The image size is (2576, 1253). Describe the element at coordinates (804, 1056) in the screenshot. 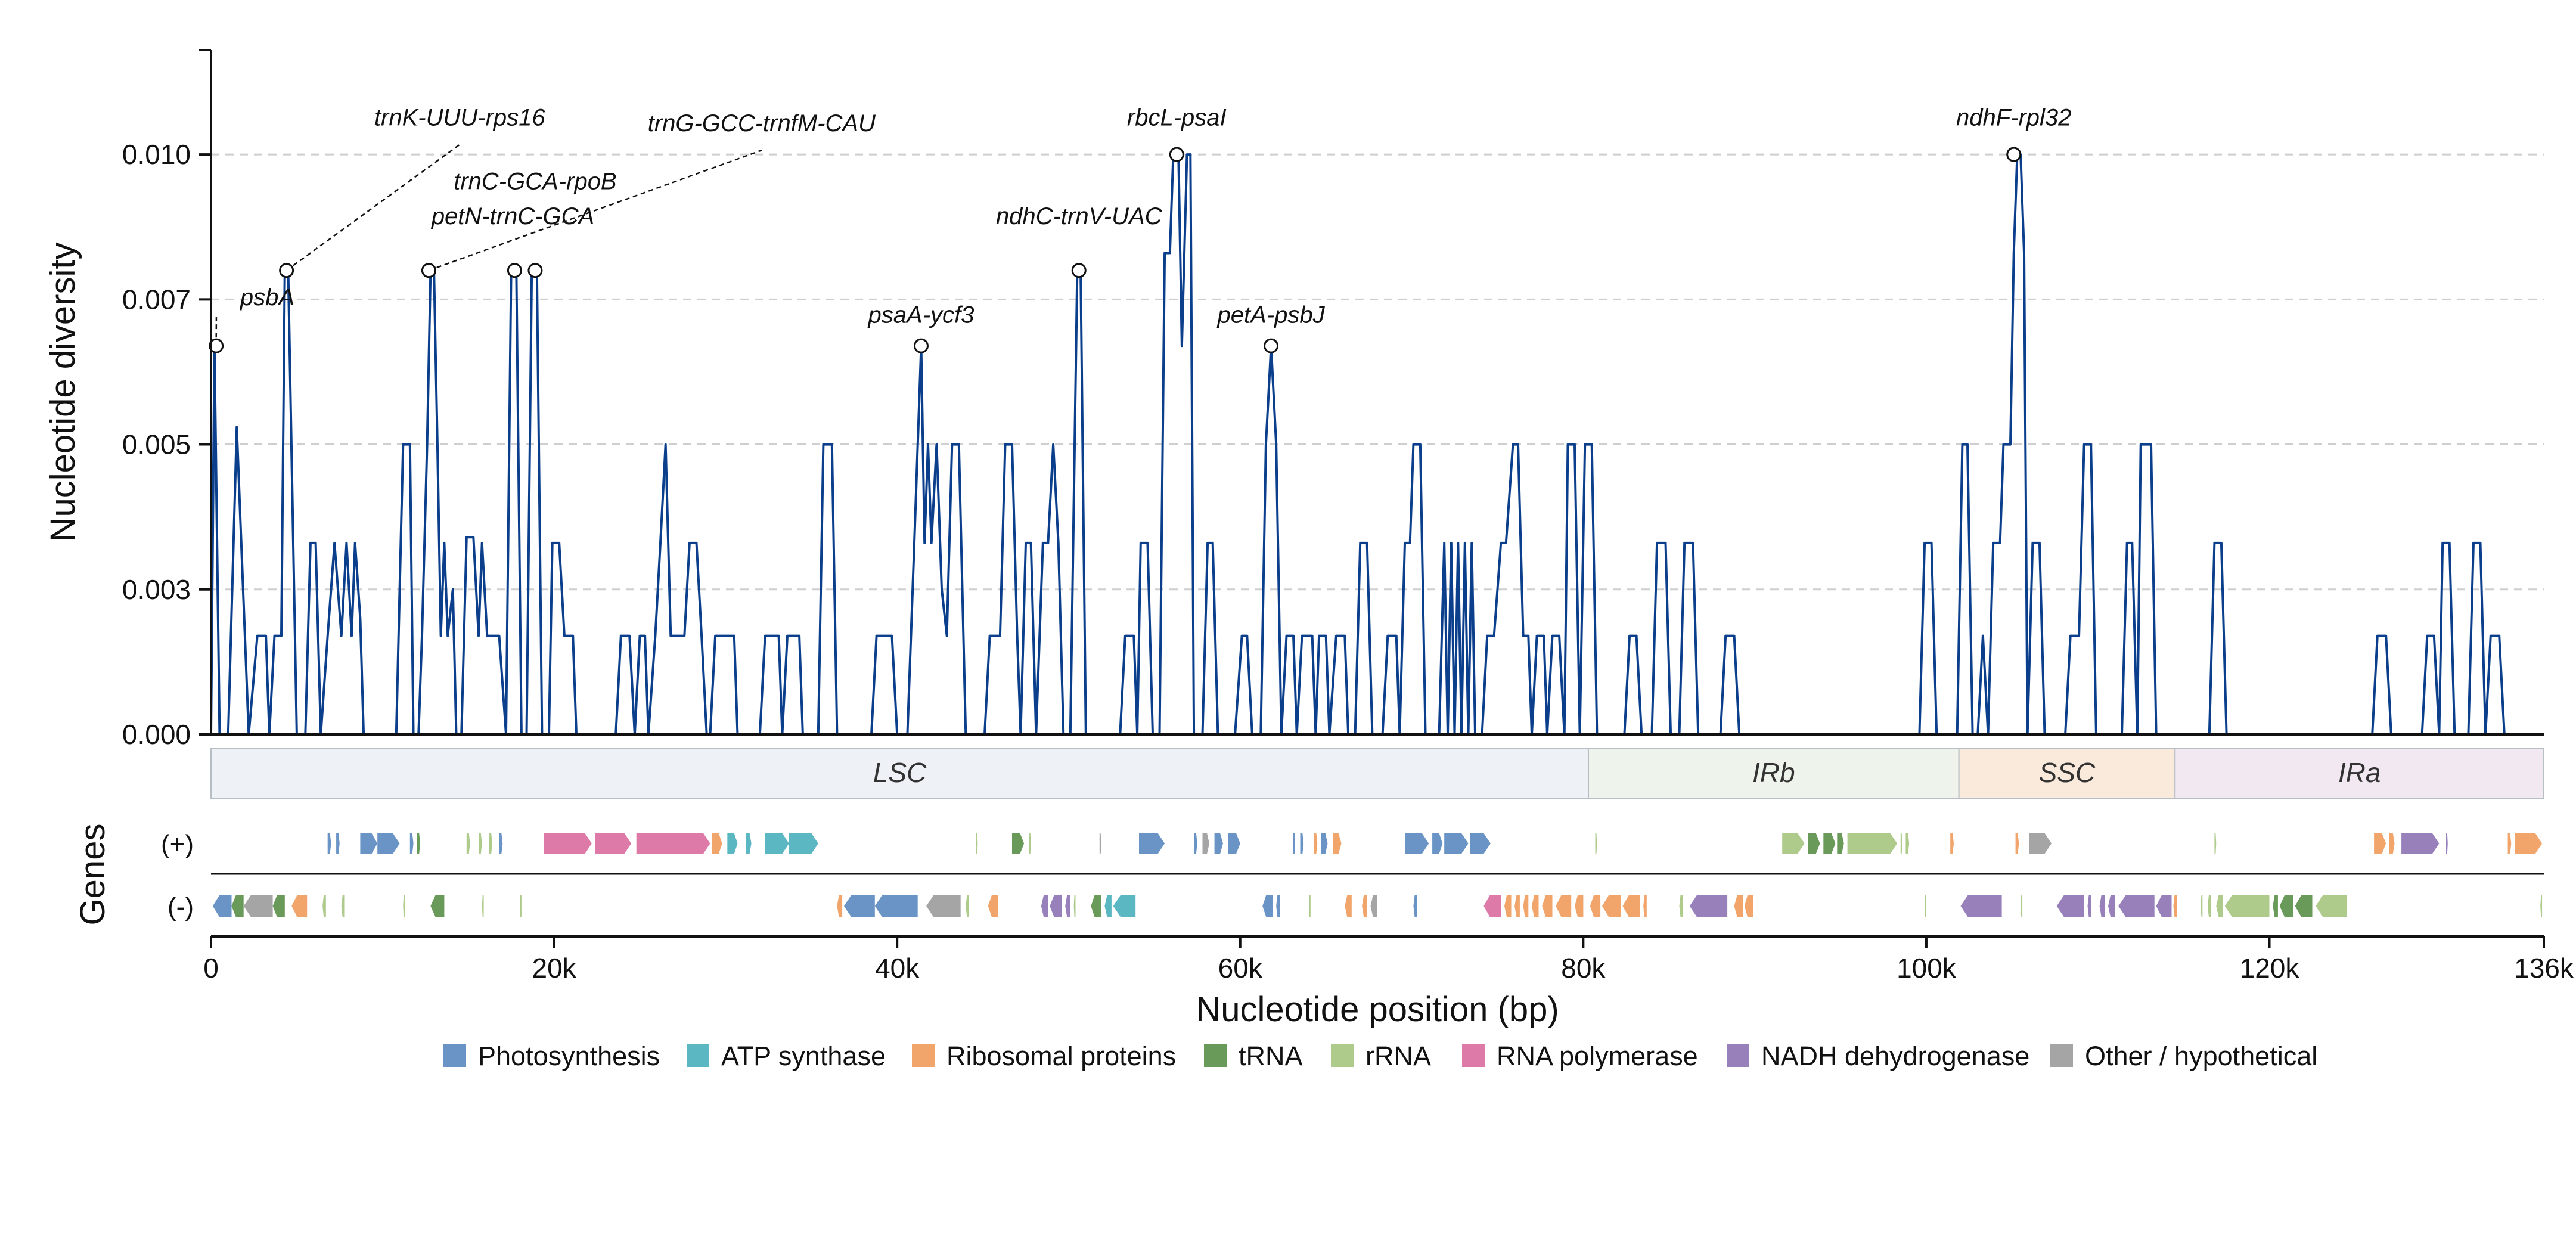

I see `legend-label: ATP synthase` at that location.